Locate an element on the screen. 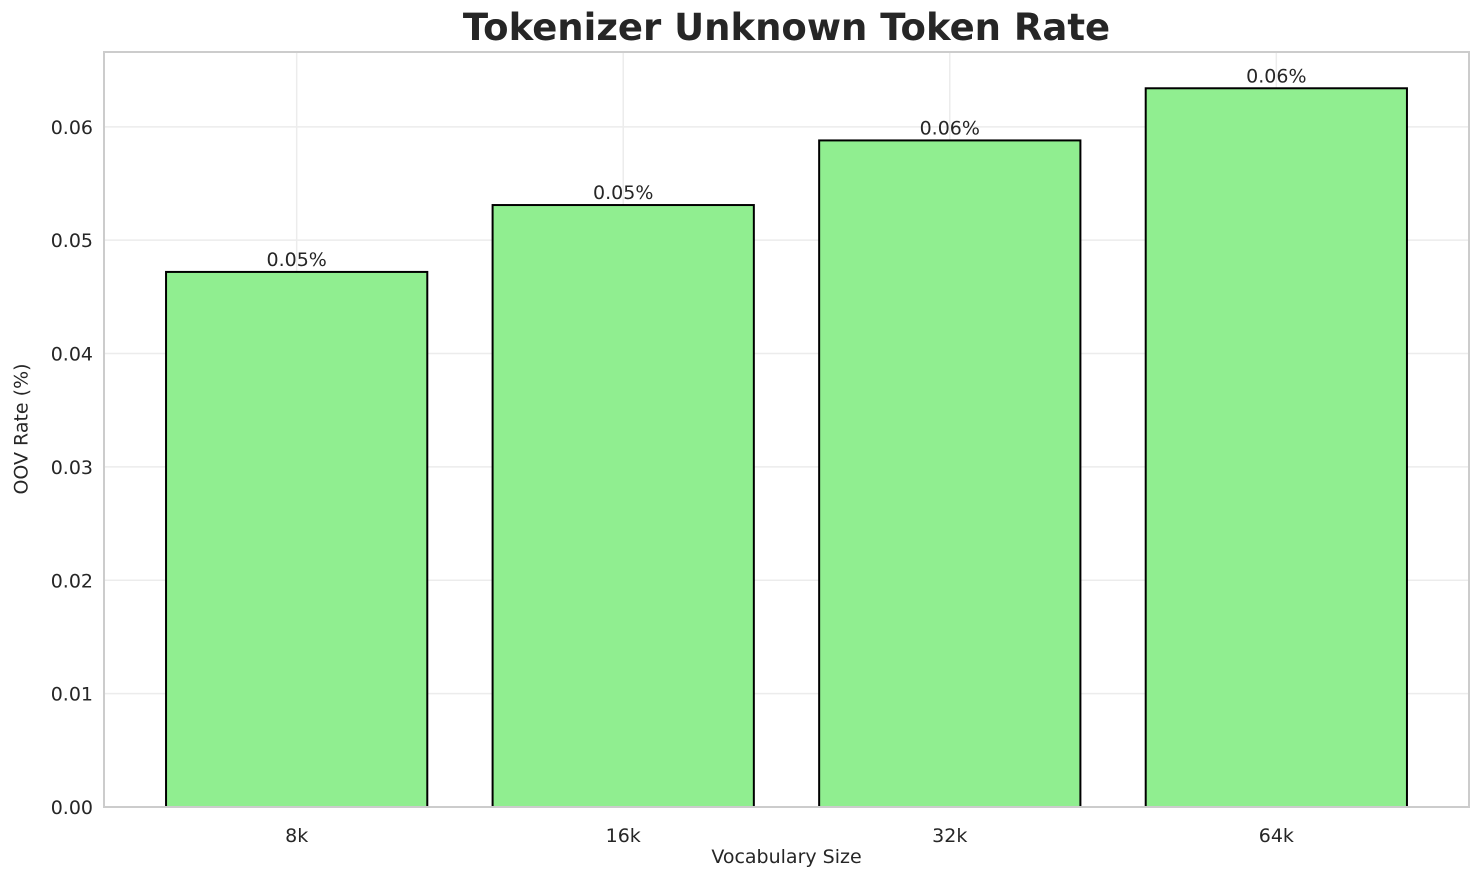 This screenshot has height=885, width=1484. bar-32k is located at coordinates (950, 474).